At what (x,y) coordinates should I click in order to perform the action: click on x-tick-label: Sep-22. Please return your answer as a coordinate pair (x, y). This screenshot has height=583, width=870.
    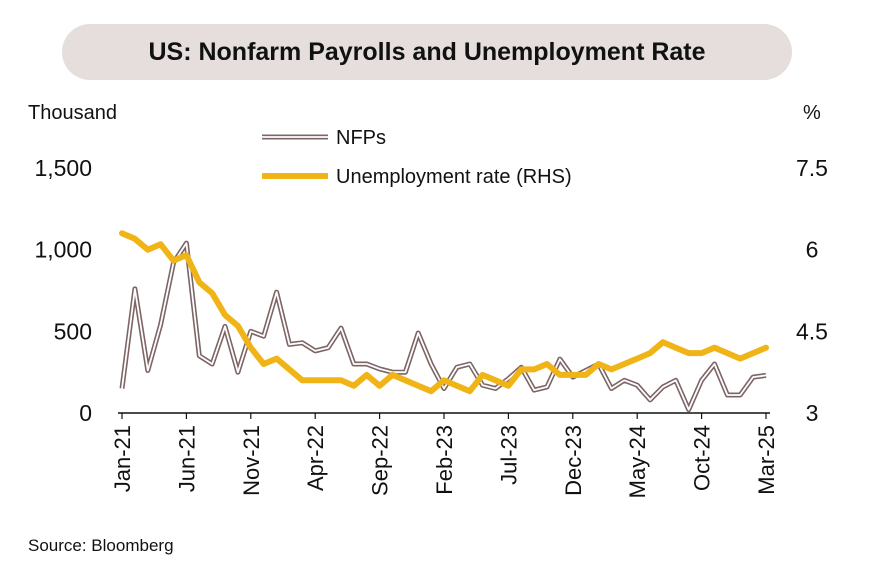
    Looking at the image, I should click on (380, 460).